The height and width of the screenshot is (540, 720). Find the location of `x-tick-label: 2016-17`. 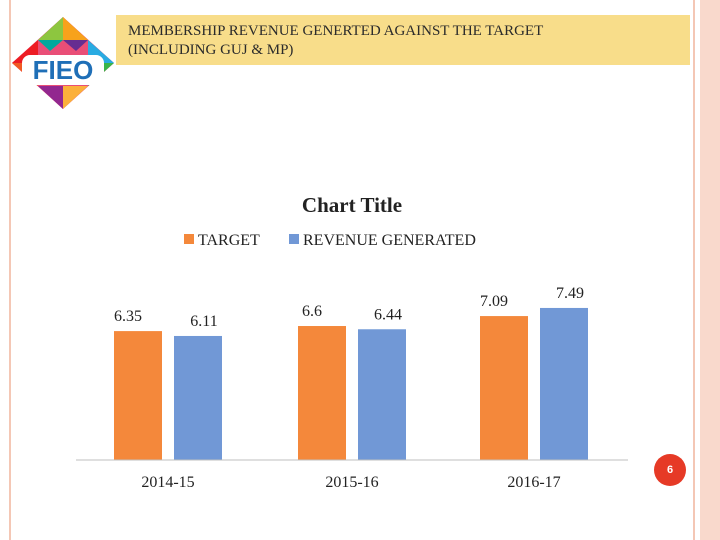

x-tick-label: 2016-17 is located at coordinates (533, 482).